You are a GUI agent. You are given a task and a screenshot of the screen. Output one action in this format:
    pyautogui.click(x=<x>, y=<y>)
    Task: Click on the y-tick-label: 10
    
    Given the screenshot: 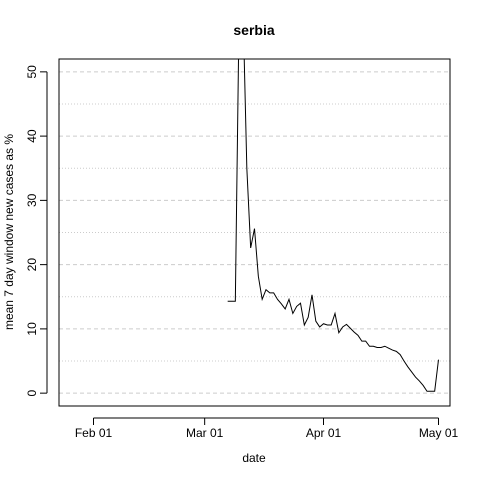 What is the action you would take?
    pyautogui.click(x=32, y=329)
    